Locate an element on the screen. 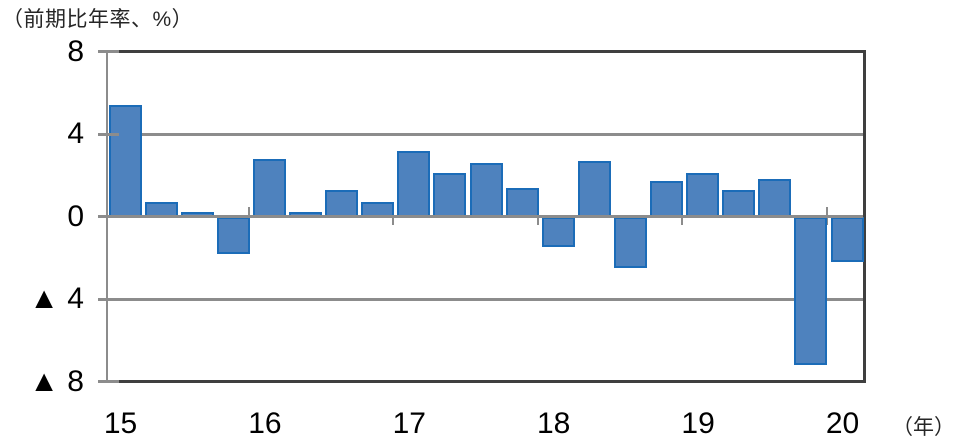 The height and width of the screenshot is (446, 956). gridline--4 is located at coordinates (484, 299).